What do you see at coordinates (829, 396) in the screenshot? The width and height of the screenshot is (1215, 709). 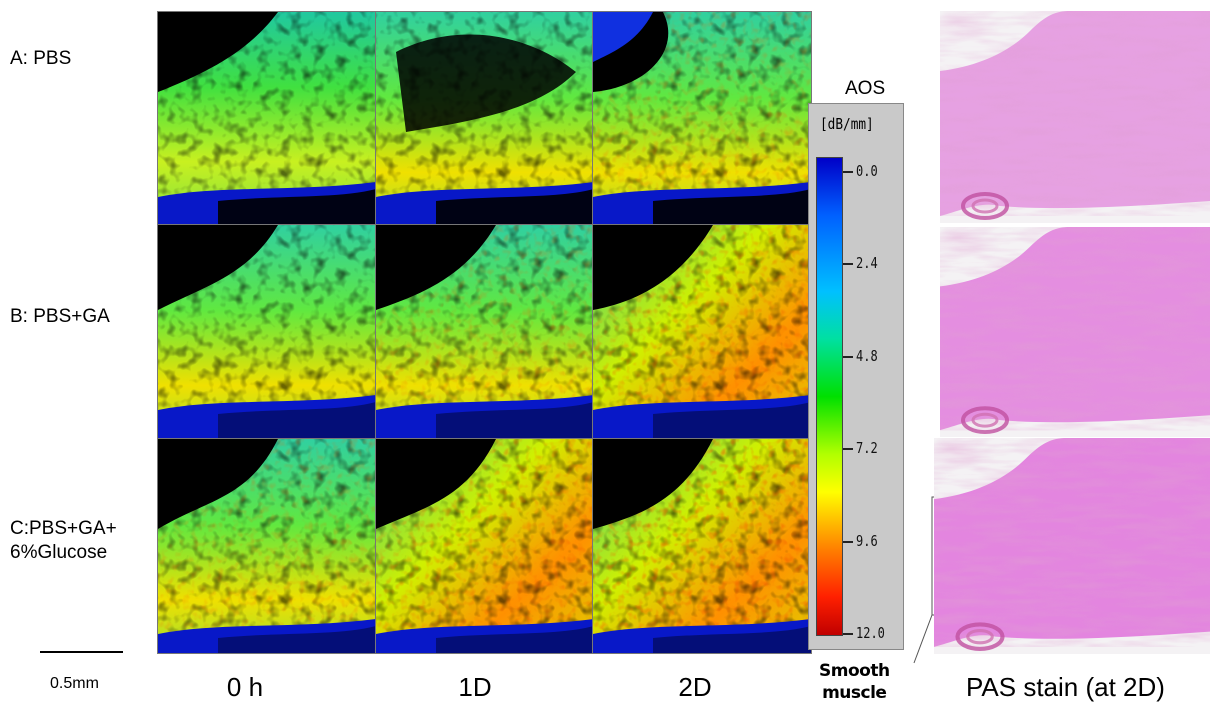 I see `colorbar-gradient` at bounding box center [829, 396].